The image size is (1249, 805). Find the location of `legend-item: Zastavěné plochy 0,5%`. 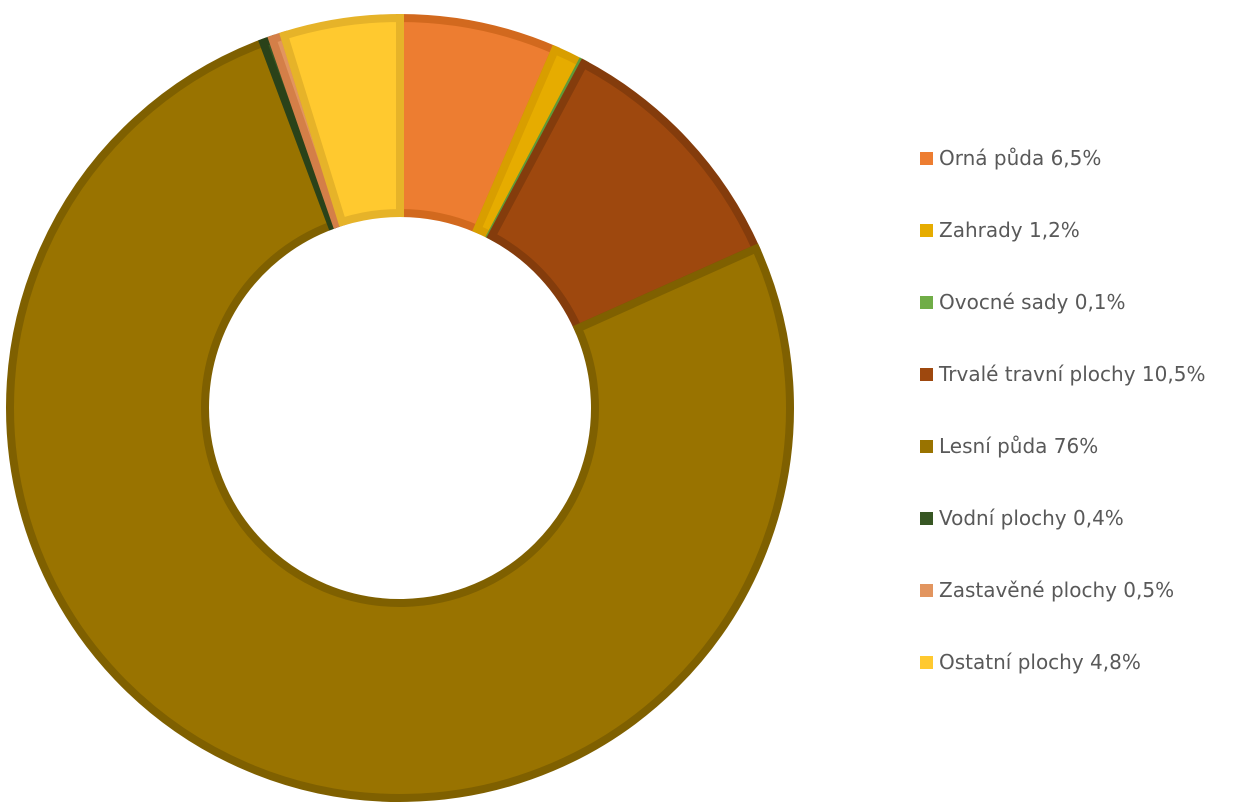

legend-item: Zastavěné plochy 0,5% is located at coordinates (1062, 590).